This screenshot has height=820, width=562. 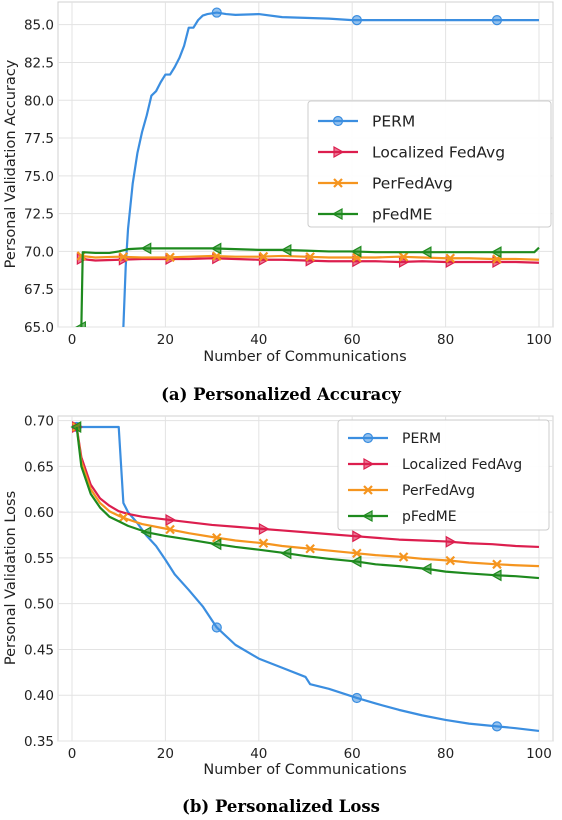 I want to click on y-tick-label: 65.0, so click(x=39, y=328).